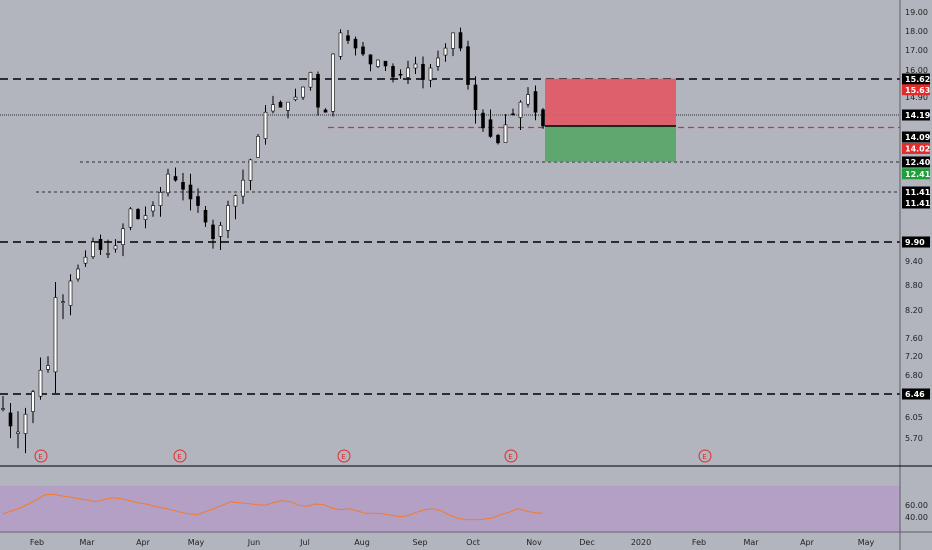 This screenshot has height=550, width=932. I want to click on rsi-band, so click(450, 508).